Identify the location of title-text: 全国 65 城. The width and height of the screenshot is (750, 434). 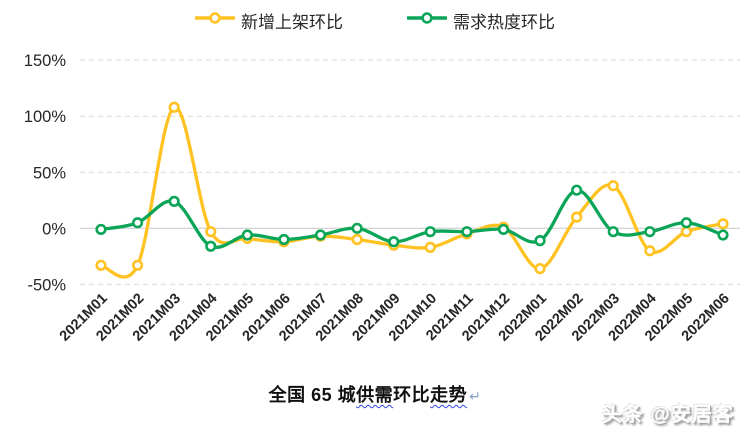
(312, 395).